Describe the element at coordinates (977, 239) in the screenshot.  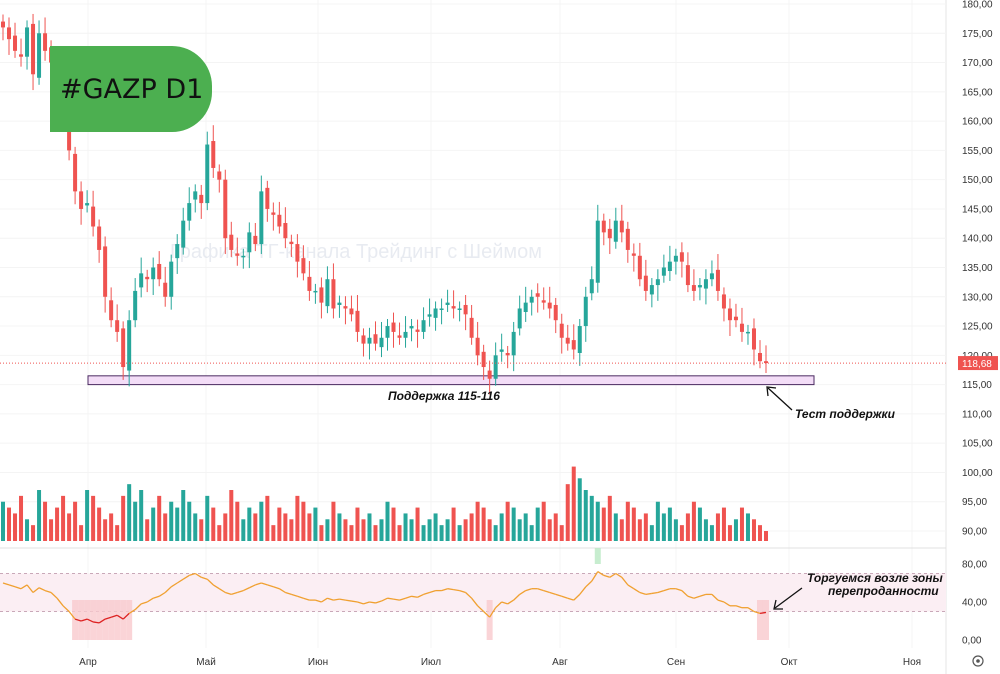
I see `price-tick-label: 140,00` at that location.